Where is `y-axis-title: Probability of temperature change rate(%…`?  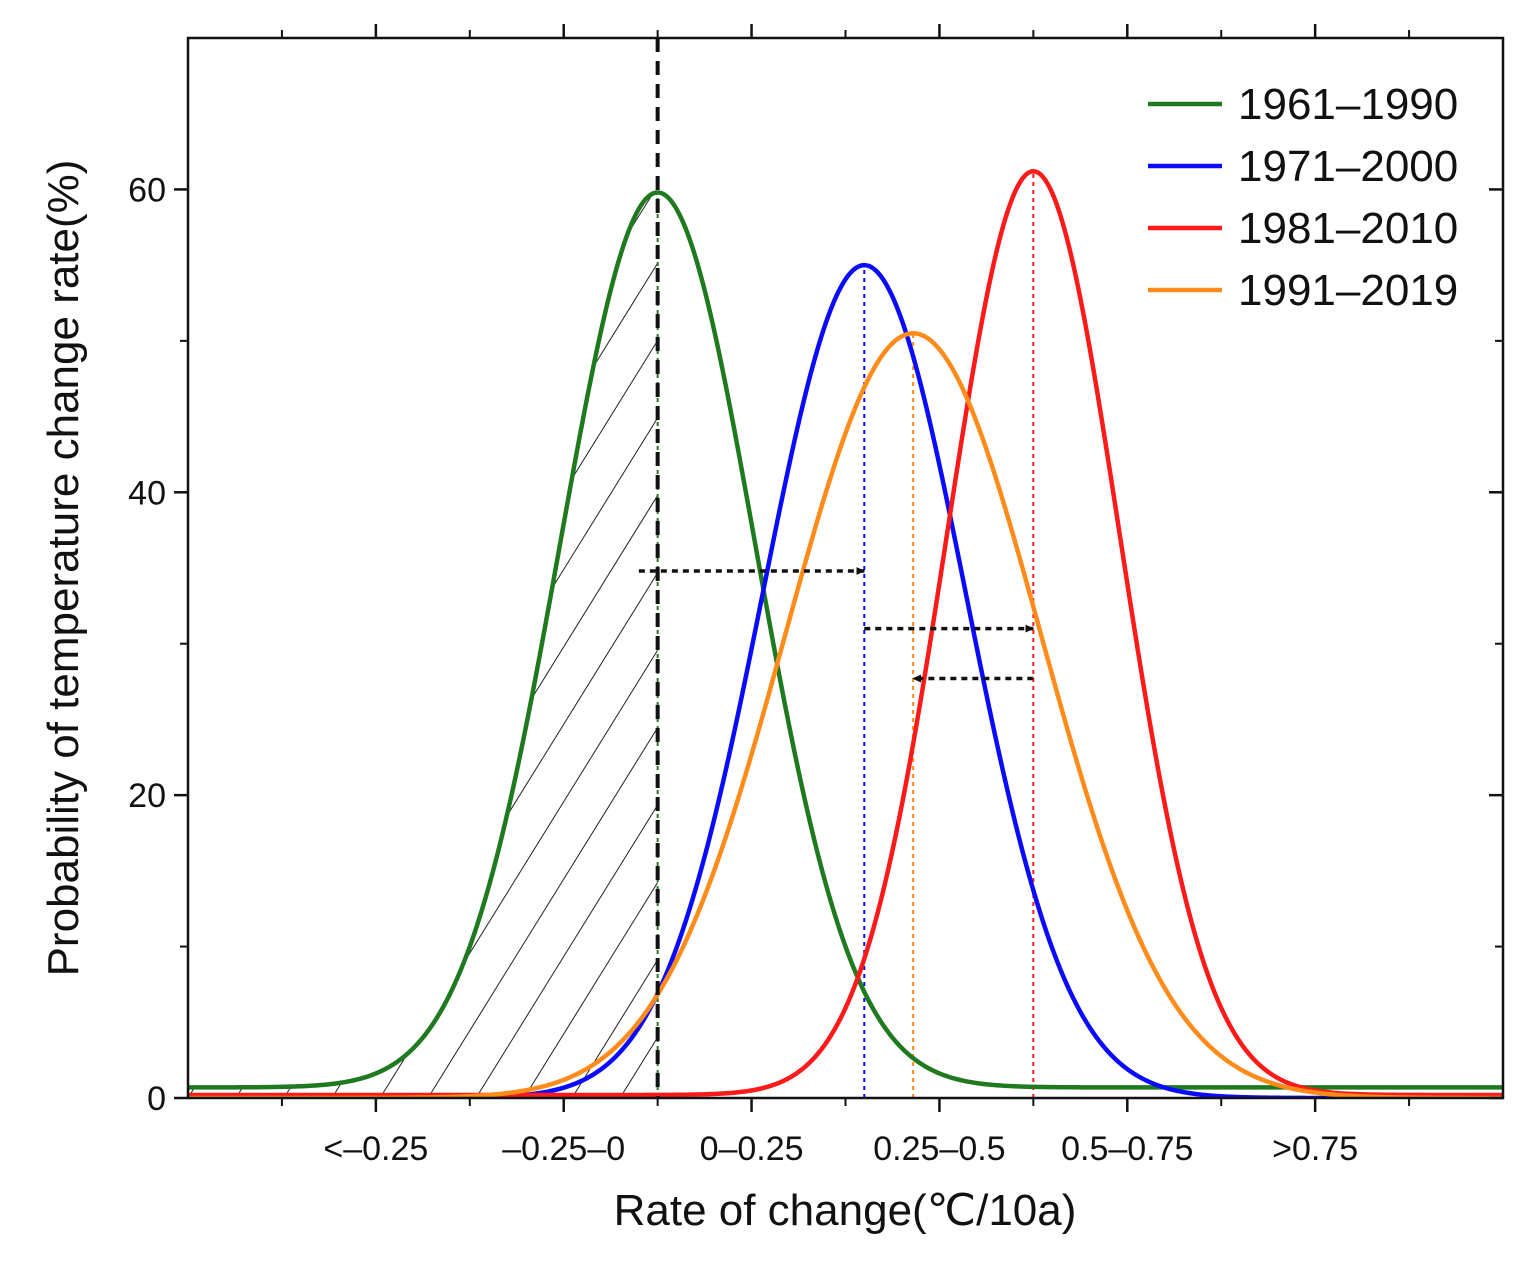 y-axis-title: Probability of temperature change rate(%… is located at coordinates (63, 568).